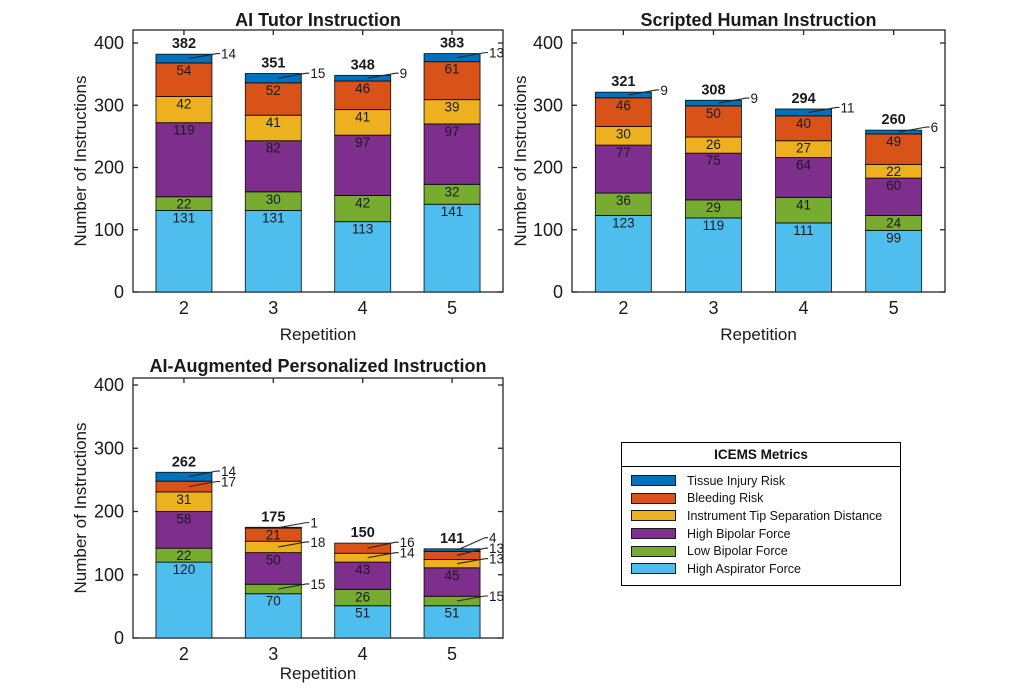 Image resolution: width=1024 pixels, height=696 pixels. Describe the element at coordinates (713, 207) in the screenshot. I see `segment-value-label: 29` at that location.